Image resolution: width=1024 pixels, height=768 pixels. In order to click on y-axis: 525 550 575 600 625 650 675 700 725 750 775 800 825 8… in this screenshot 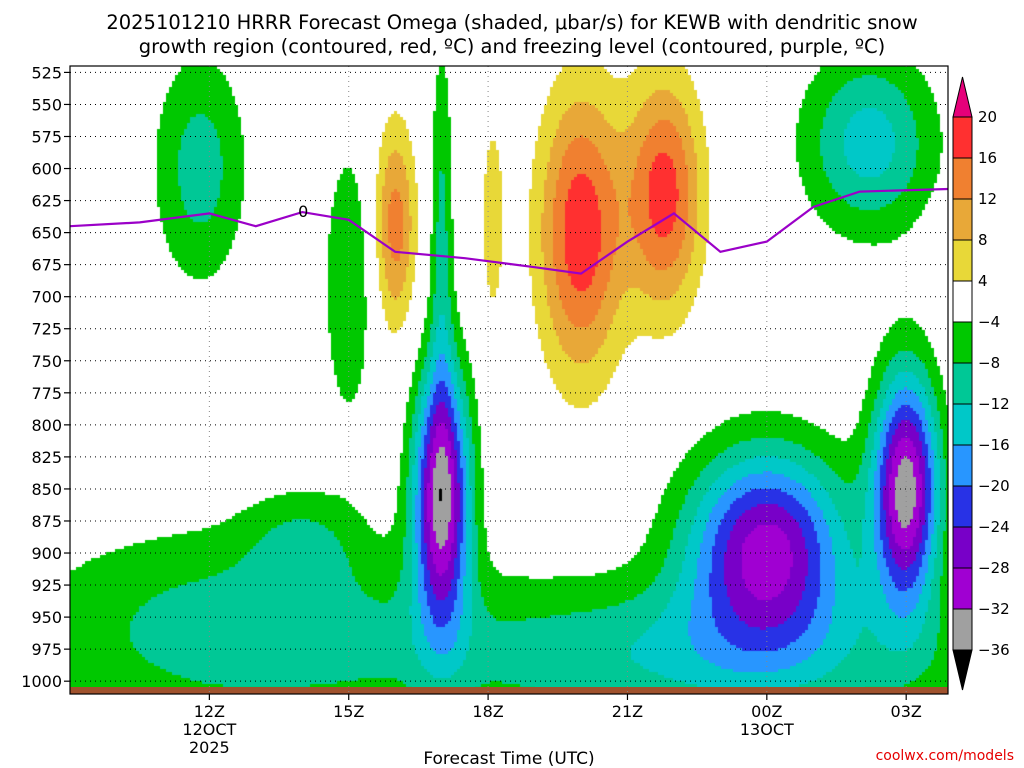, I will do `click(45, 377)`.